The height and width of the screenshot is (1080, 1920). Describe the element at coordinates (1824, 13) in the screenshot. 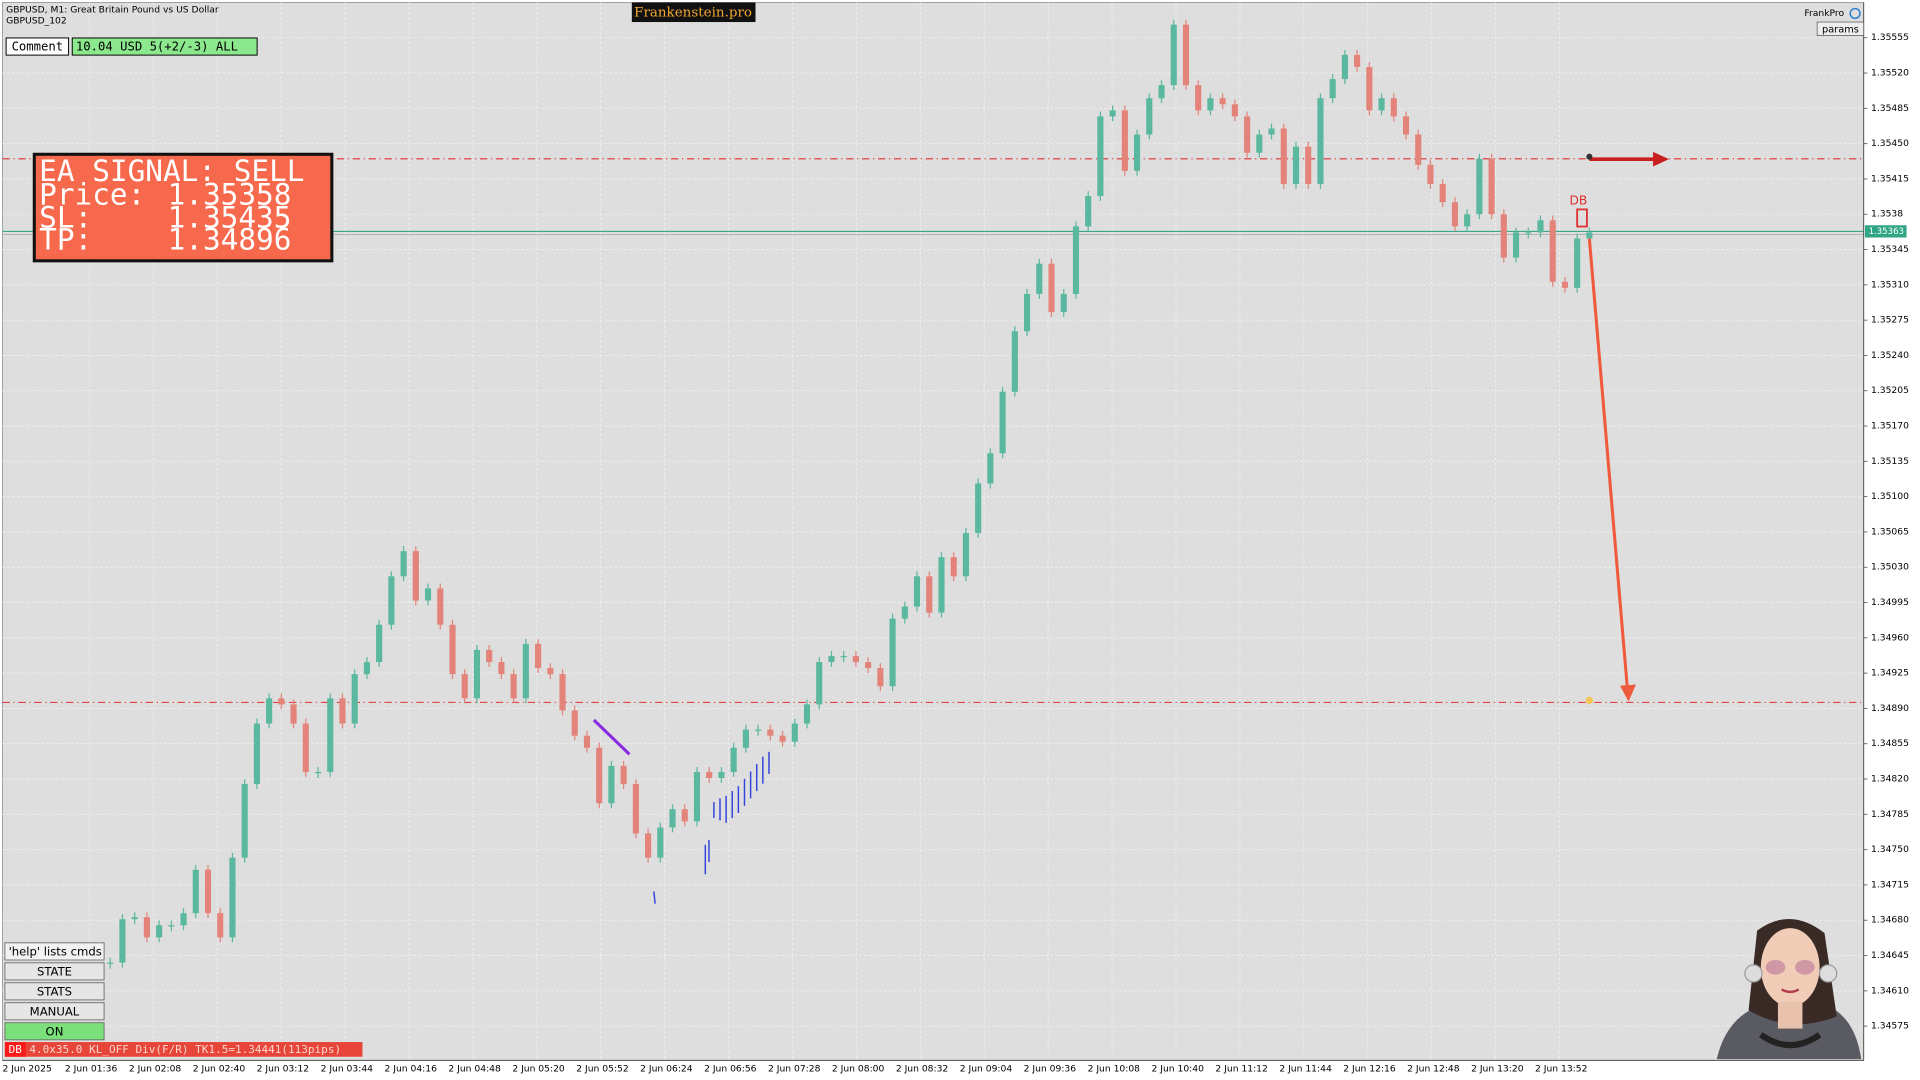

I see `indicator: FrankPro` at that location.